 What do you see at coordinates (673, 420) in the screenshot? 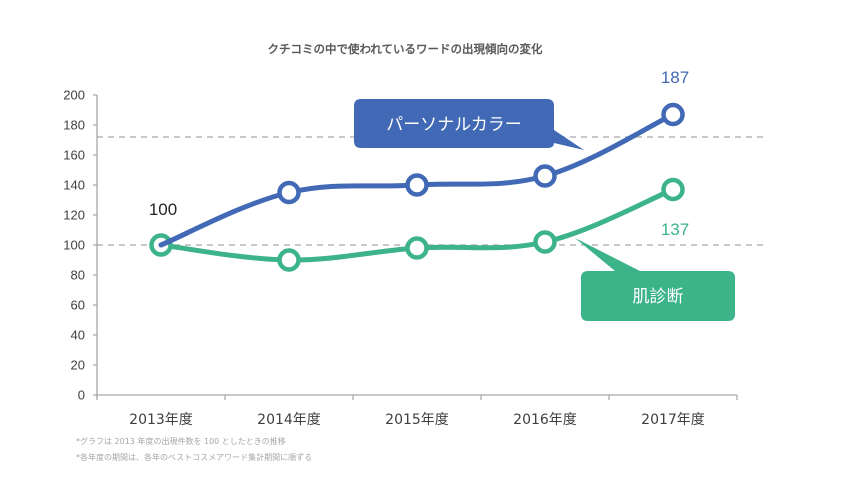
I see `x-tick-label: 2017年度` at bounding box center [673, 420].